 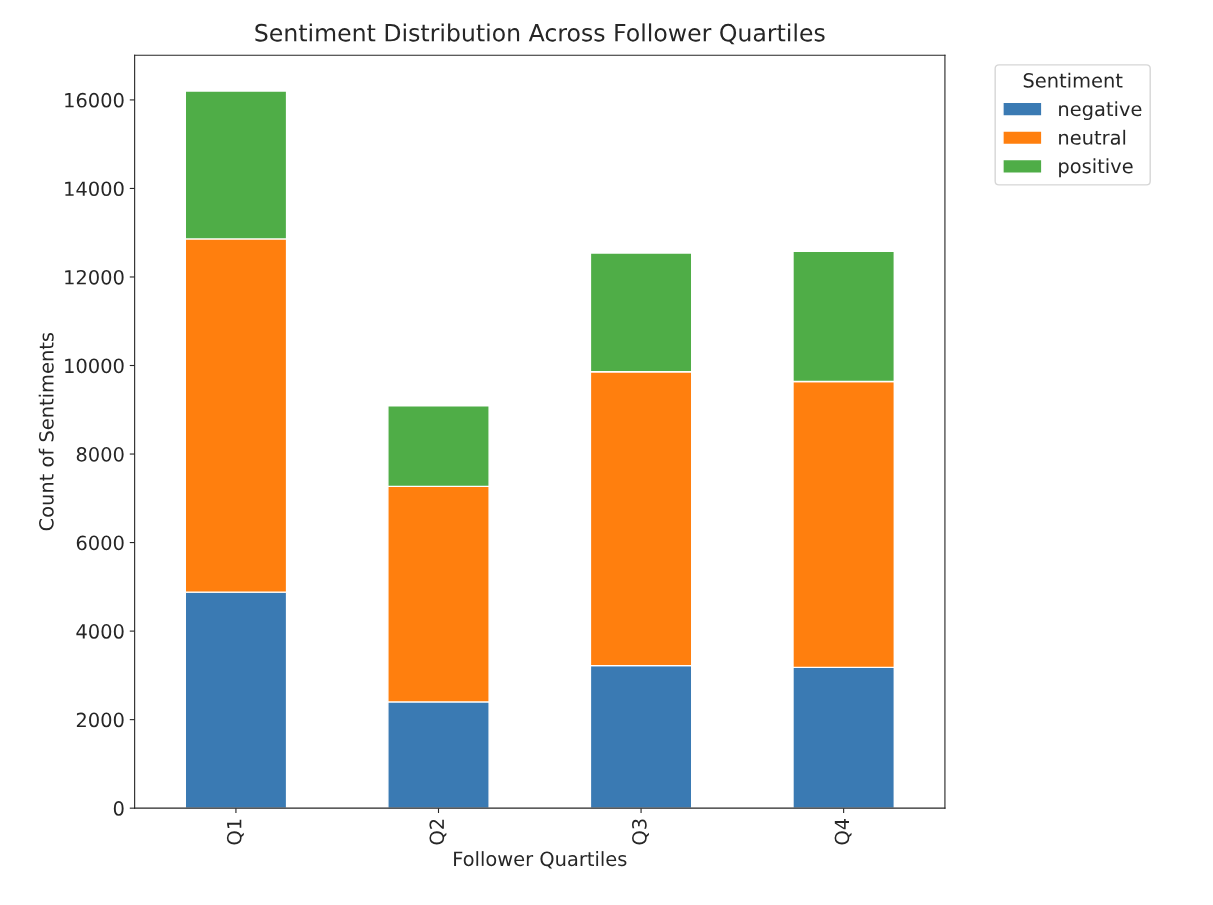 I want to click on y-tick-label: 4000, so click(x=100, y=631).